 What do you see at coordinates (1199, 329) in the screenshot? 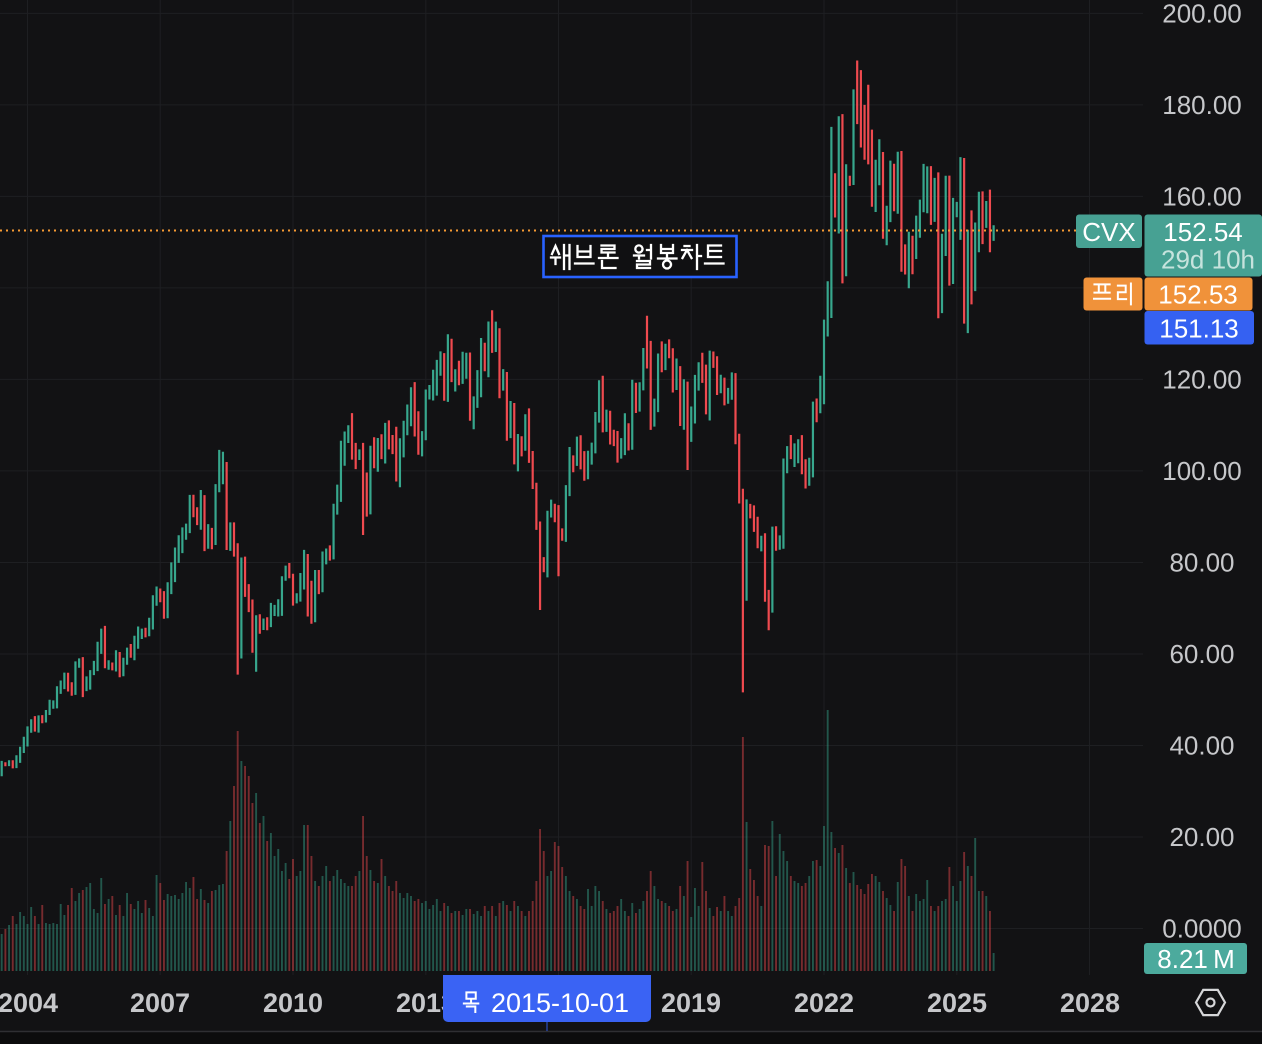
I see `svg-text: 151.13` at bounding box center [1199, 329].